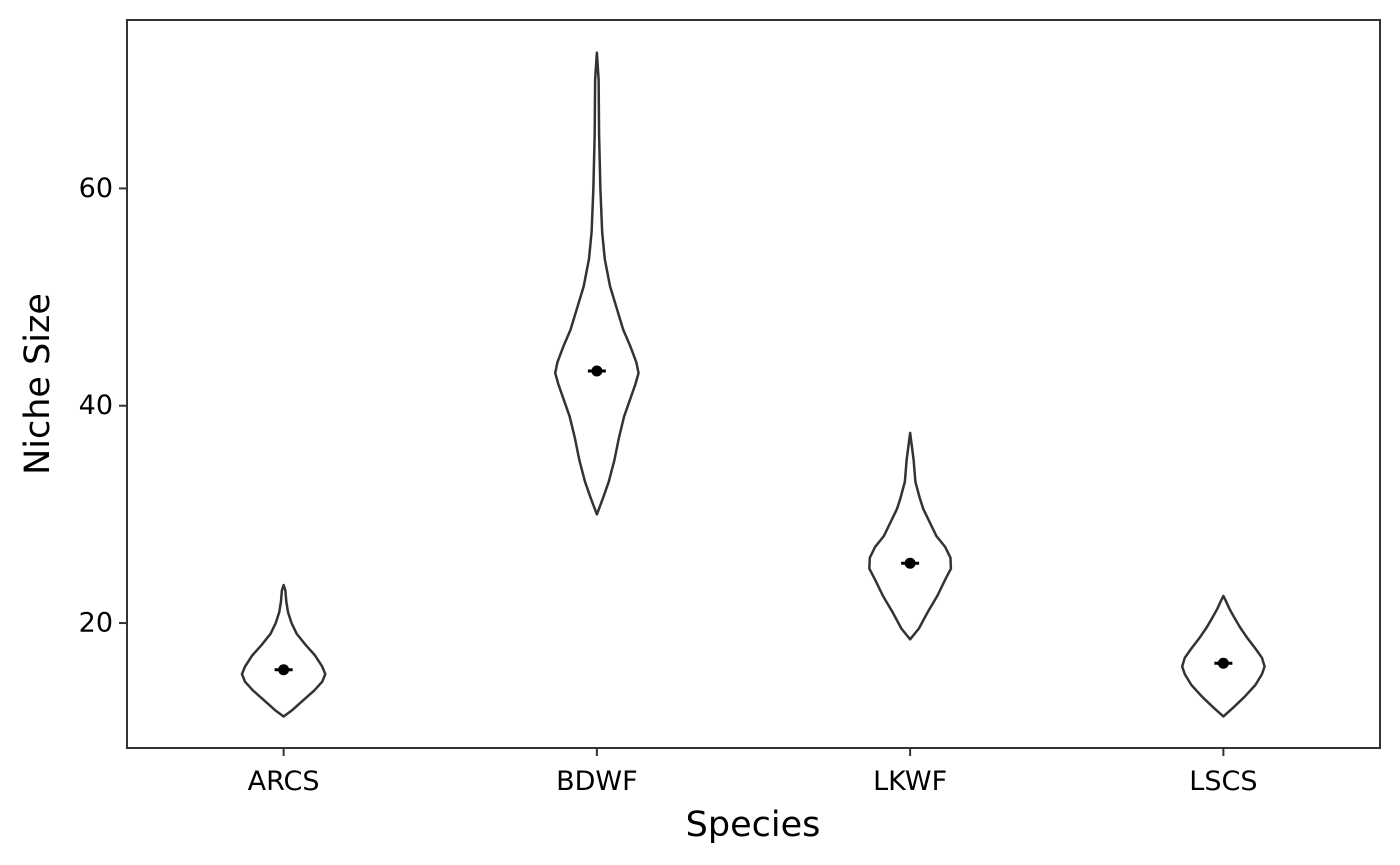 The width and height of the screenshot is (1400, 865). Describe the element at coordinates (284, 670) in the screenshot. I see `mean-point-arcs` at that location.